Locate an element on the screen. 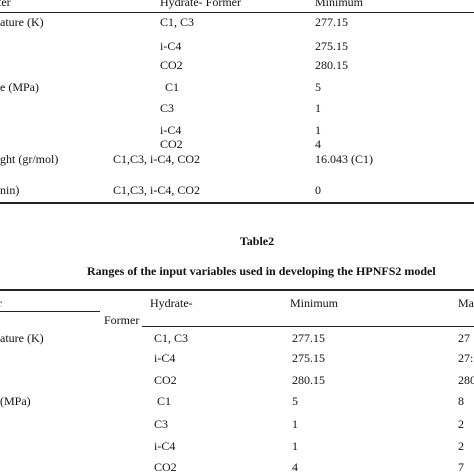  t1-row9-former: C1,C3, i-C4, CO2 is located at coordinates (157, 190).